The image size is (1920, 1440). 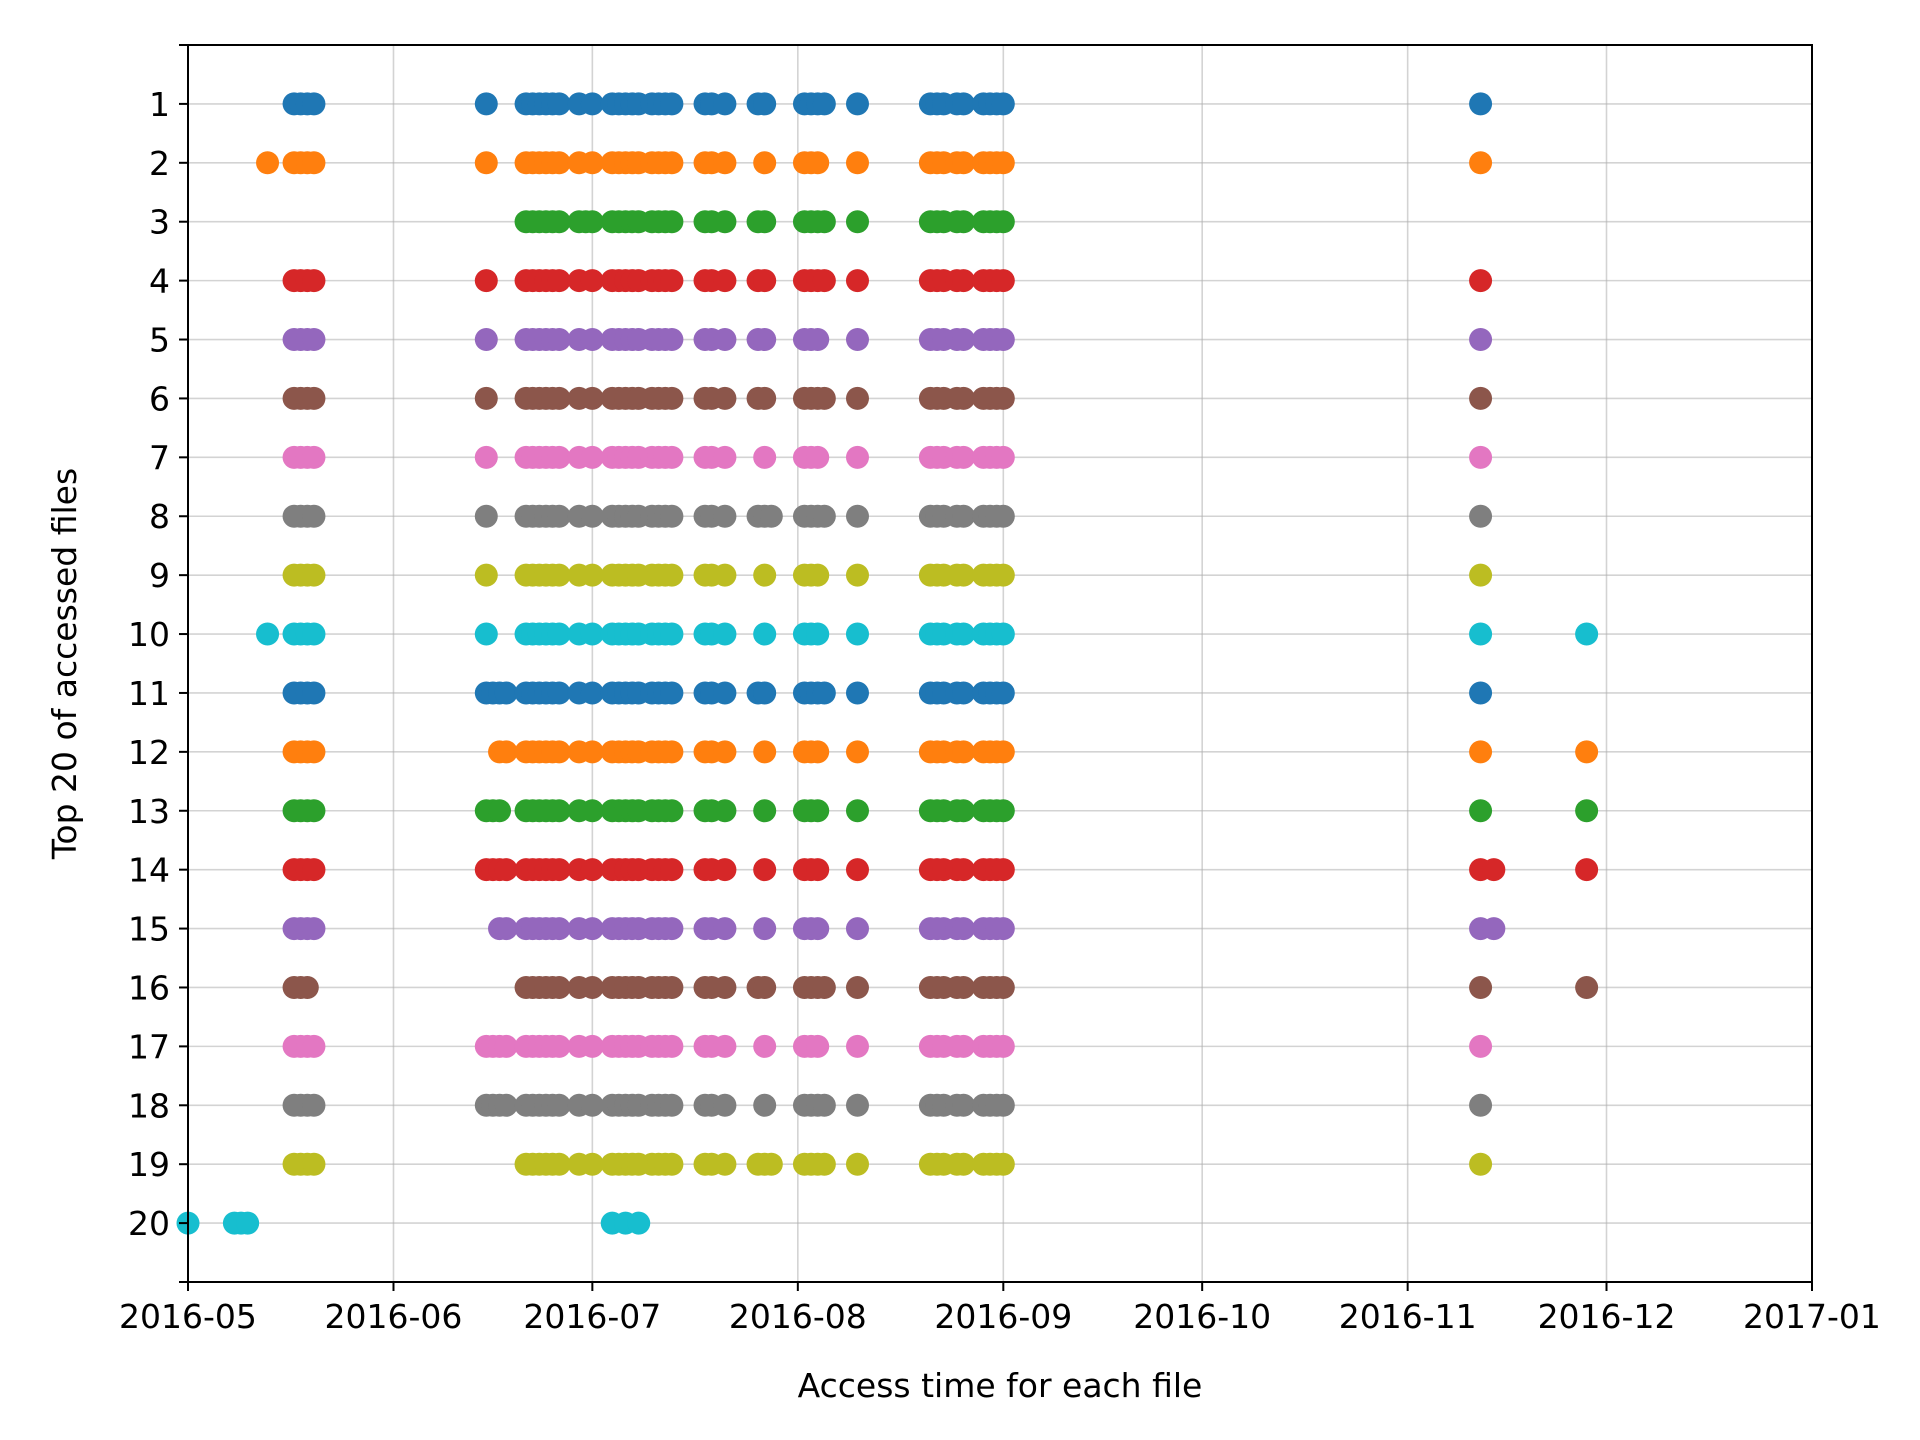 I want to click on x-tick-label: 2016-07, so click(x=592, y=1316).